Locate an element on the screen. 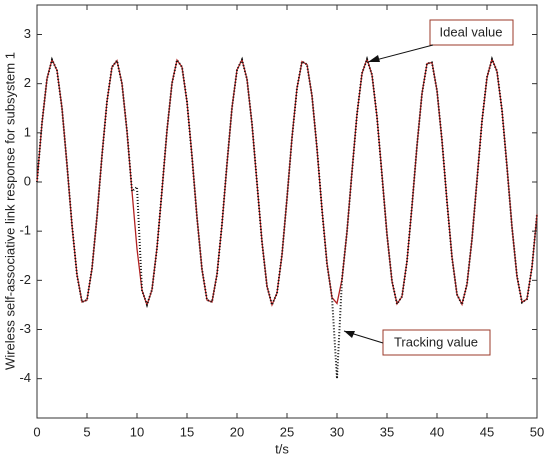 The width and height of the screenshot is (550, 460). x-tick-label: 50 is located at coordinates (537, 431).